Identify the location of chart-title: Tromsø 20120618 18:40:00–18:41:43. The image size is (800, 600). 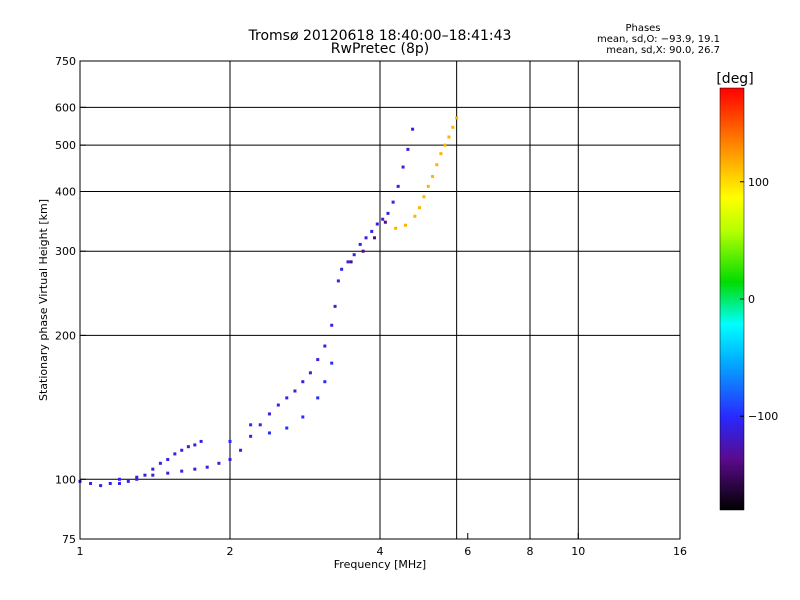
(380, 36).